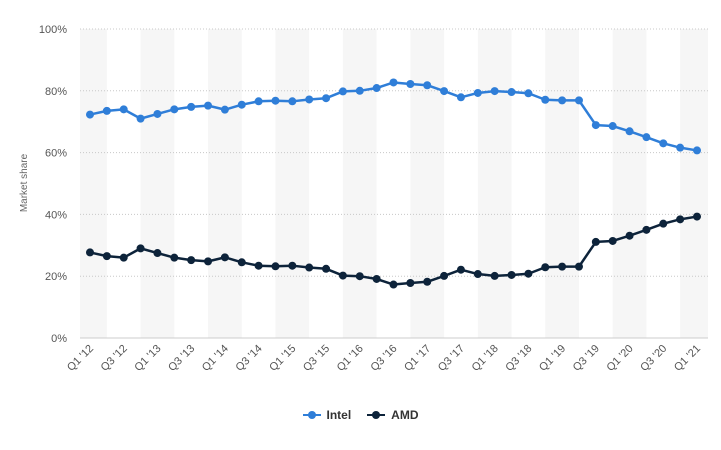 This screenshot has height=450, width=721. Describe the element at coordinates (586, 358) in the screenshot. I see `x-tick-label: Q3 '19` at that location.